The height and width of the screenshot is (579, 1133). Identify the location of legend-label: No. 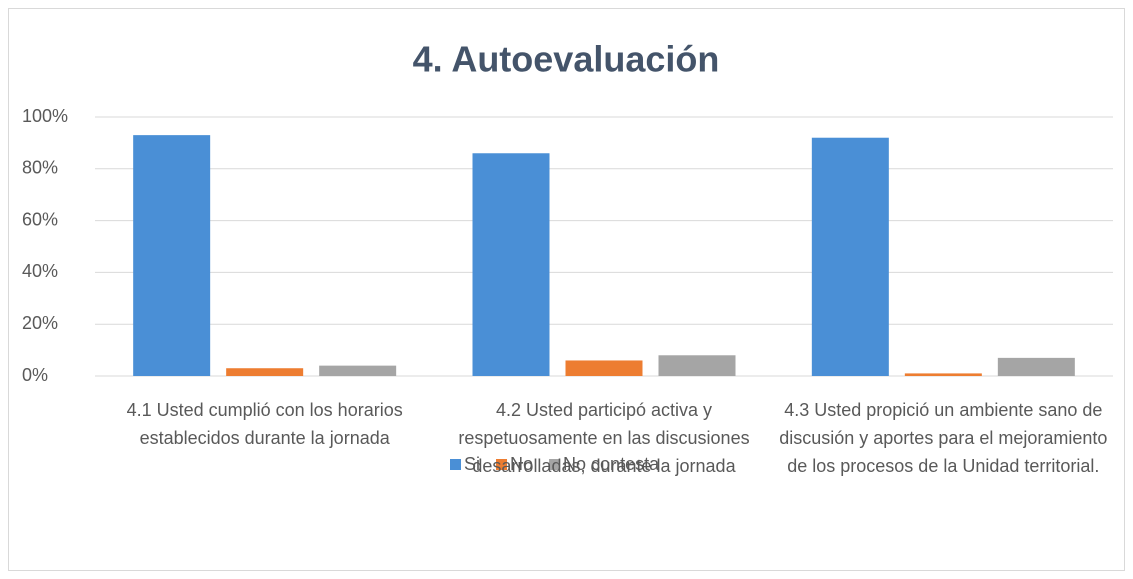
(521, 464).